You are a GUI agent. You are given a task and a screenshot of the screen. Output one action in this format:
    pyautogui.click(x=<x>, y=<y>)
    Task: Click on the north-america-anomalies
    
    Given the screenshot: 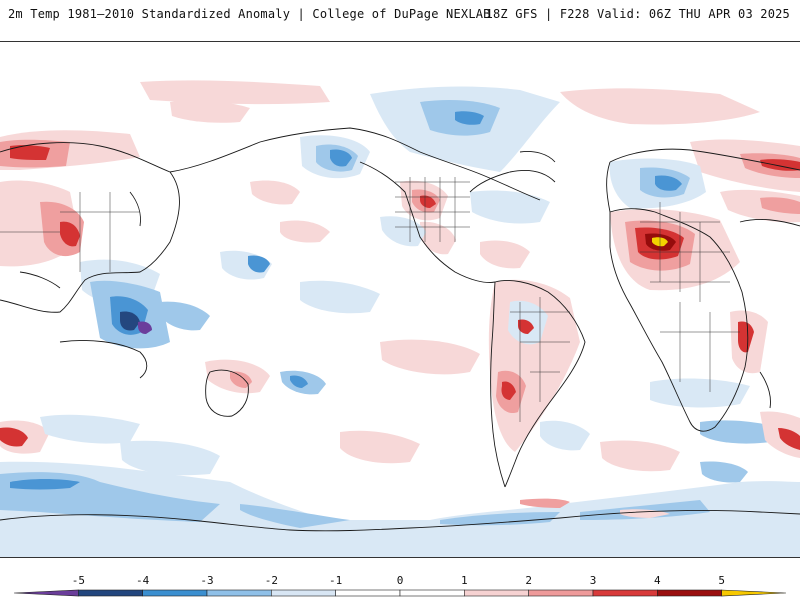 What is the action you would take?
    pyautogui.click(x=425, y=202)
    